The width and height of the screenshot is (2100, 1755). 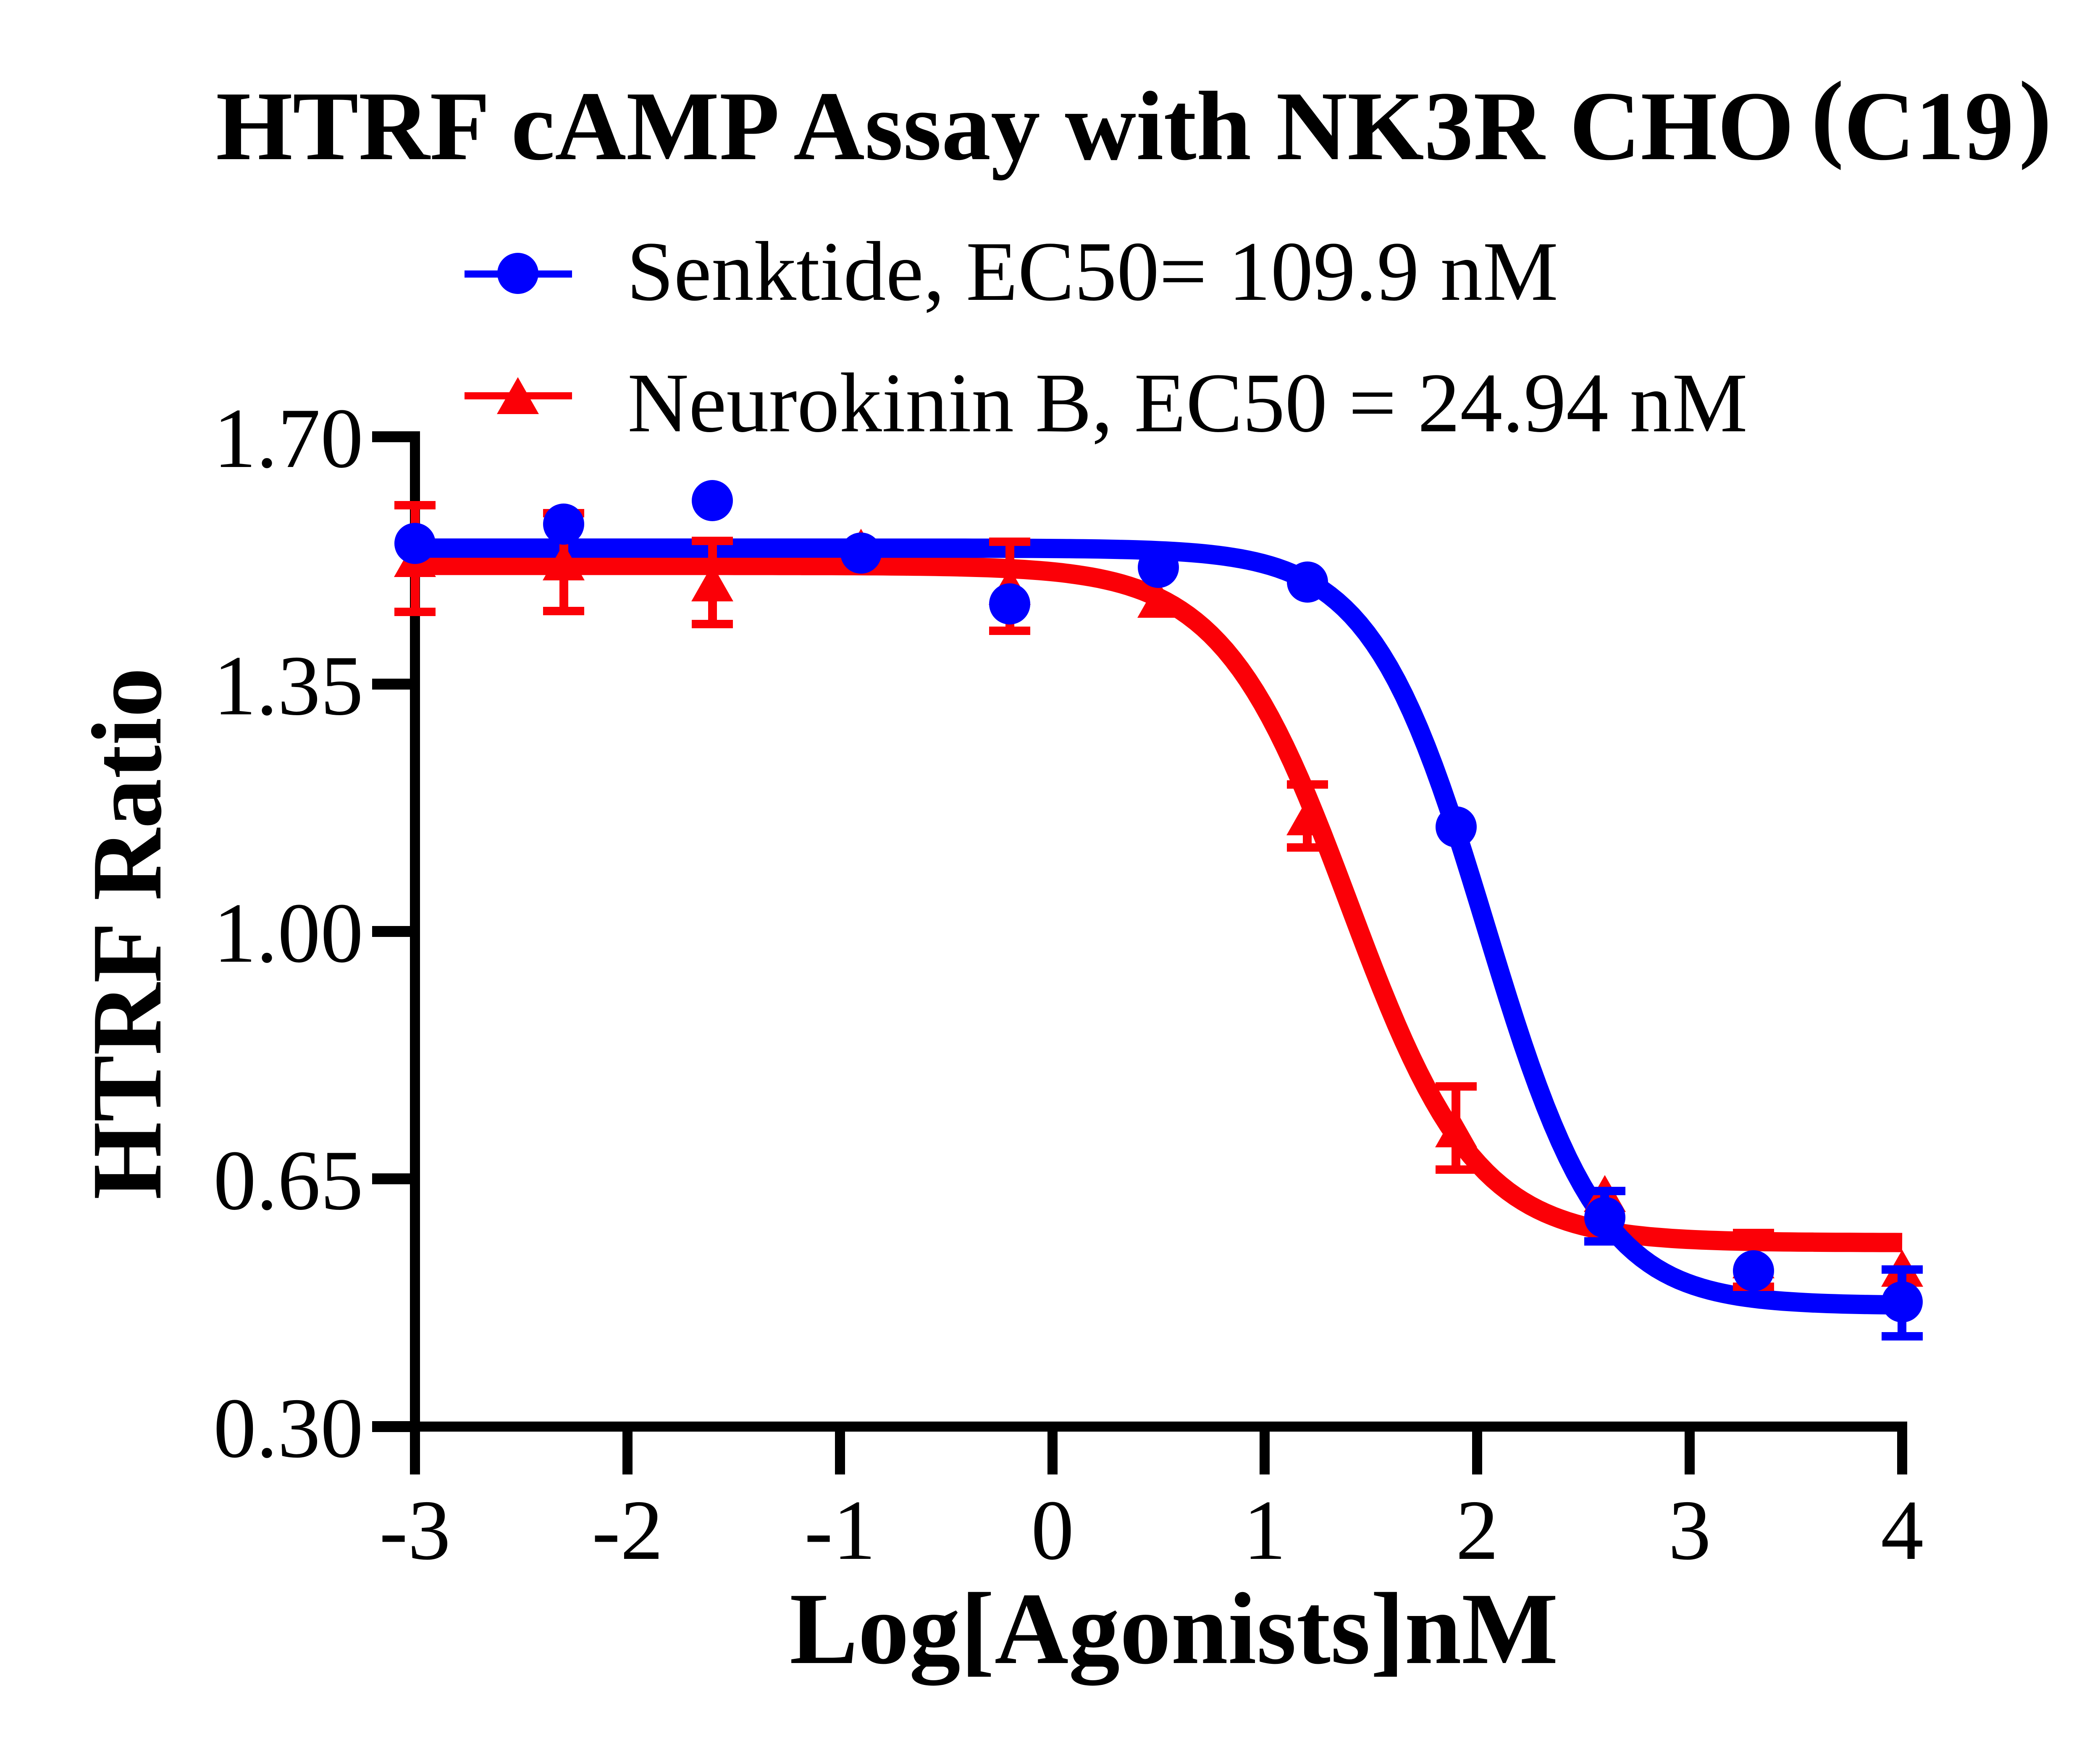 I want to click on svg-text: 1.00, so click(x=288, y=933).